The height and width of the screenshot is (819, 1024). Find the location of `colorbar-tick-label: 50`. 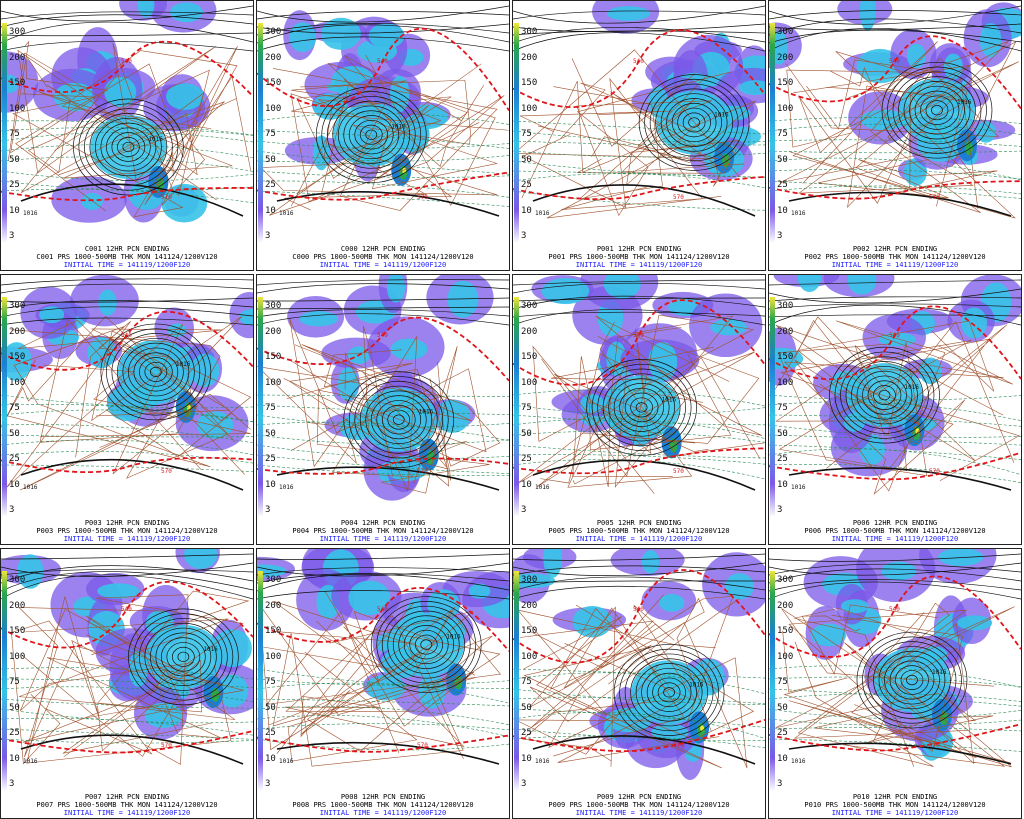

colorbar-tick-label: 50 is located at coordinates (526, 433).